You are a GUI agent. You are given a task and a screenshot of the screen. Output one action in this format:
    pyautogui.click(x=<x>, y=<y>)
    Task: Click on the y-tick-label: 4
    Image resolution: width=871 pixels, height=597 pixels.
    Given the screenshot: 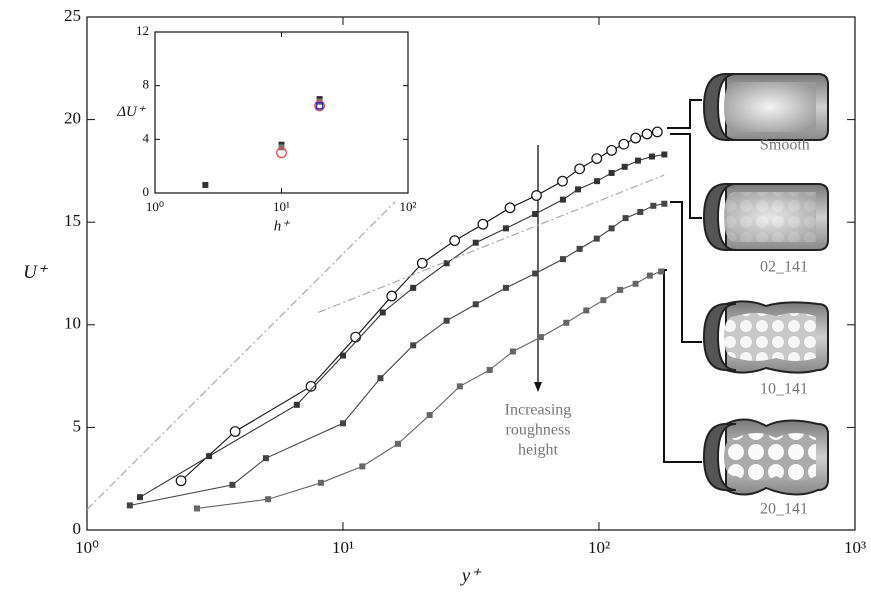 What is the action you would take?
    pyautogui.click(x=146, y=137)
    